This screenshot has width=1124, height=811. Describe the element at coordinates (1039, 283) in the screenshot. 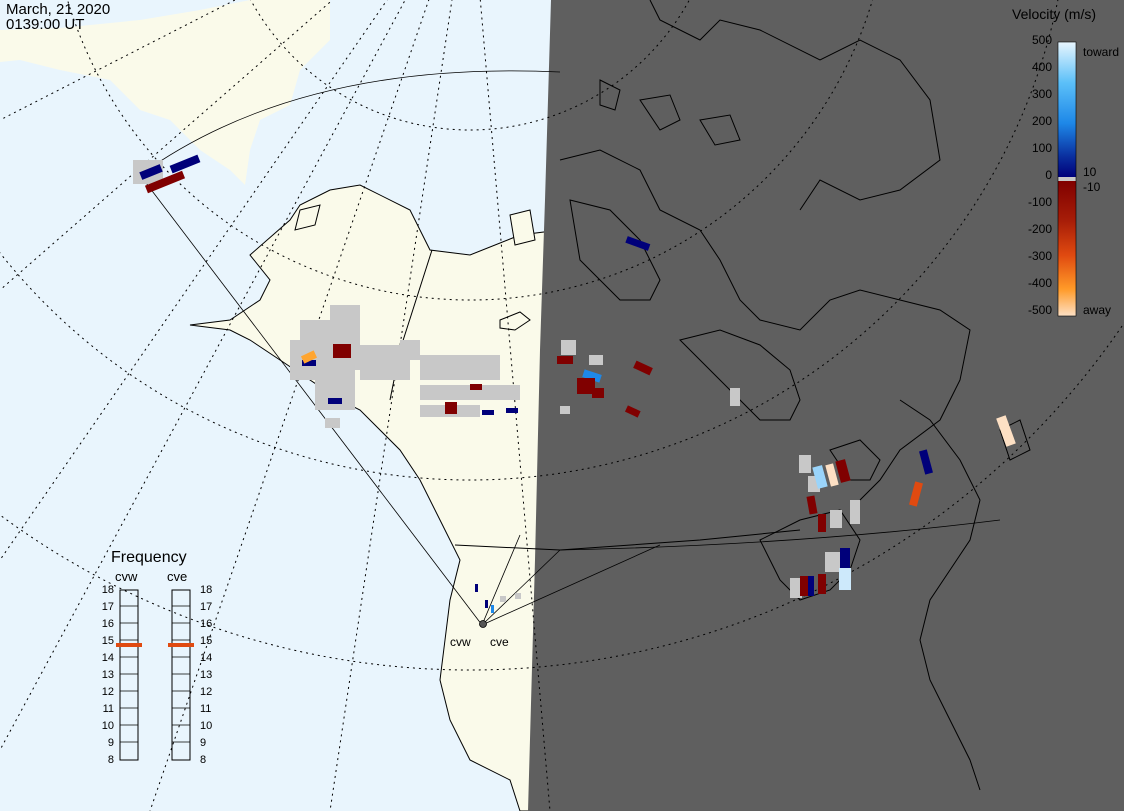

I see `colorbar-tick: -400` at that location.